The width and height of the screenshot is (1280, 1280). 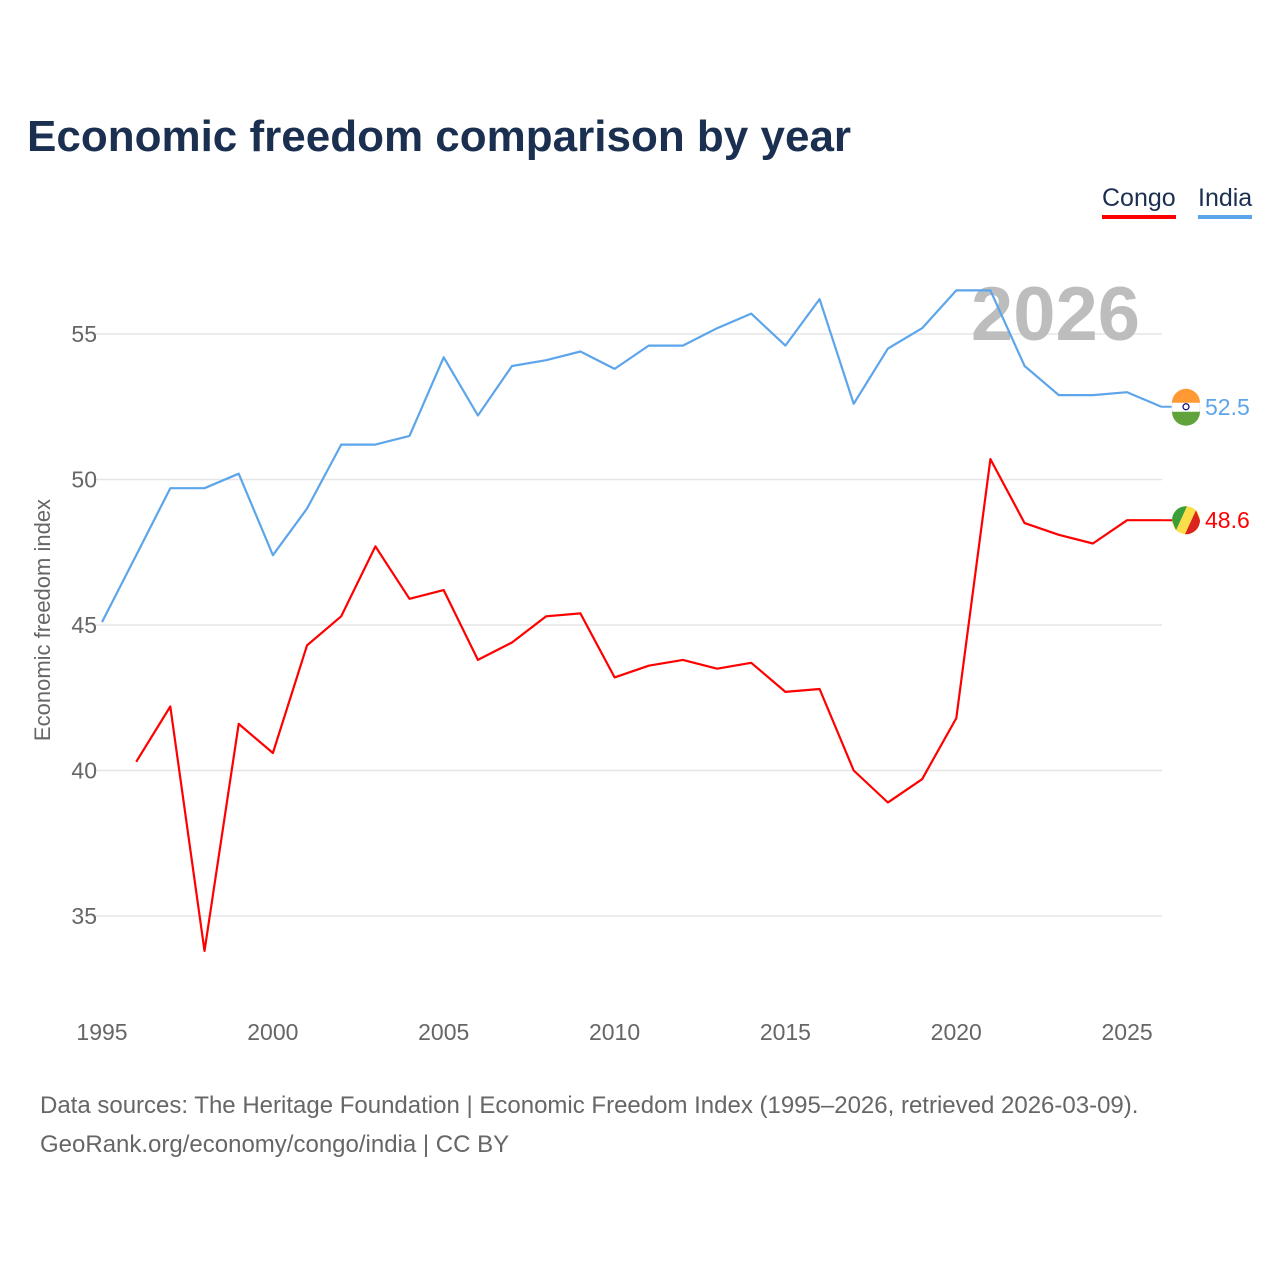 I want to click on india-flag-green, so click(x=1186, y=418).